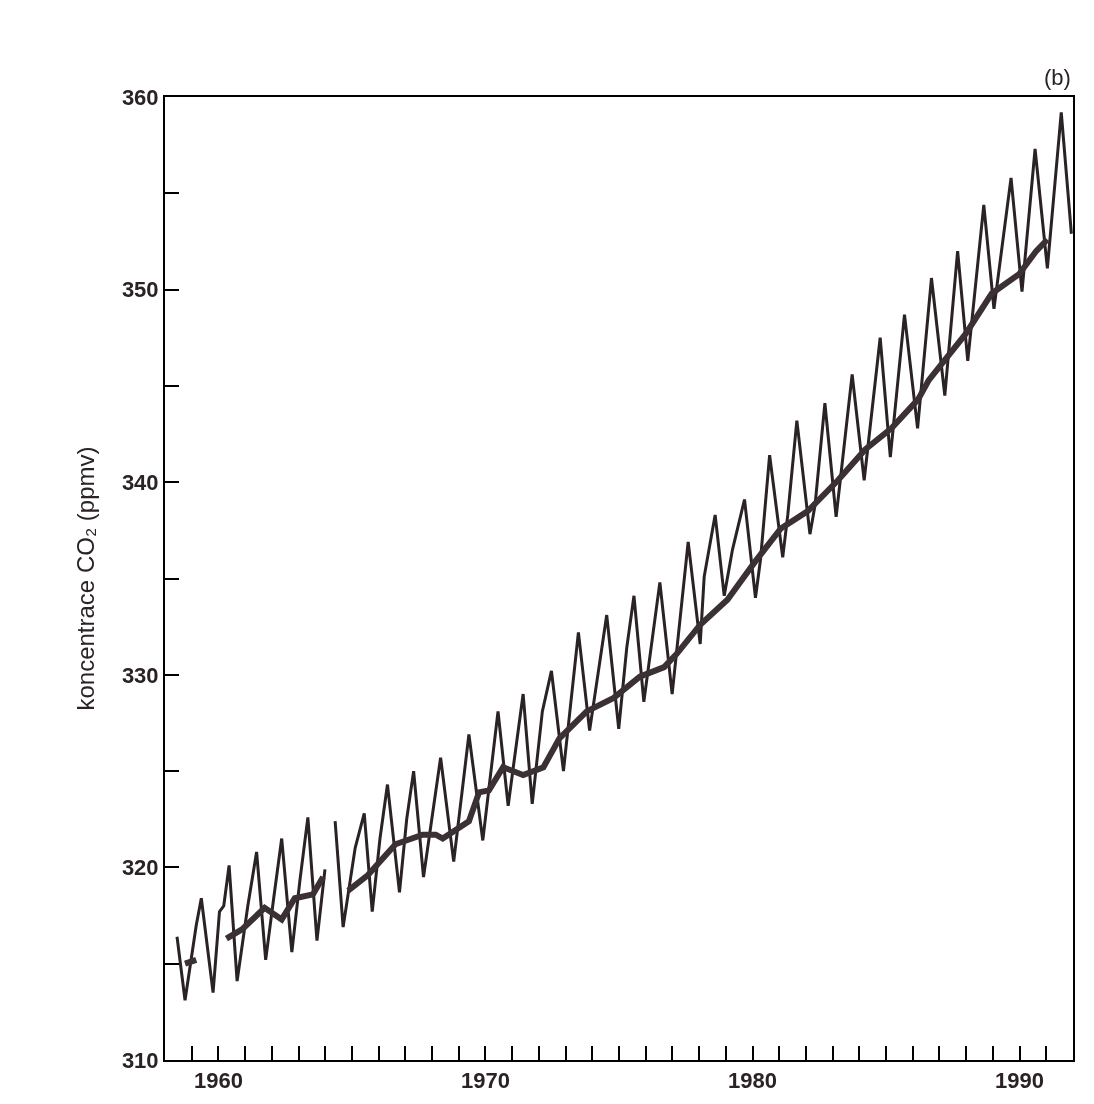 This screenshot has width=1094, height=1104. I want to click on y-tick-label: 320, so click(140, 868).